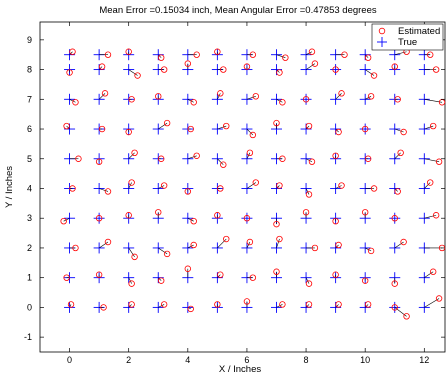 The height and width of the screenshot is (377, 446). I want to click on y-tick-label: 8, so click(29, 70).